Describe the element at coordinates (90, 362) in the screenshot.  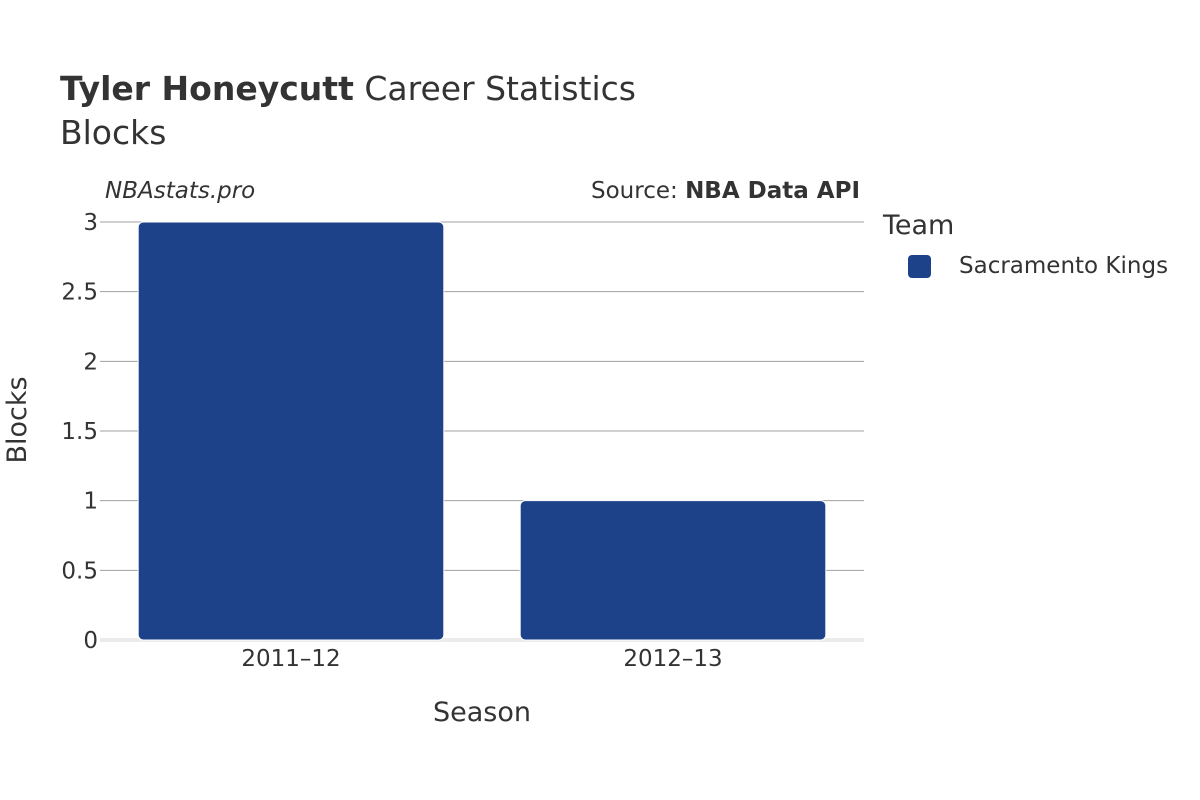
I see `y-tick-label: 2` at that location.